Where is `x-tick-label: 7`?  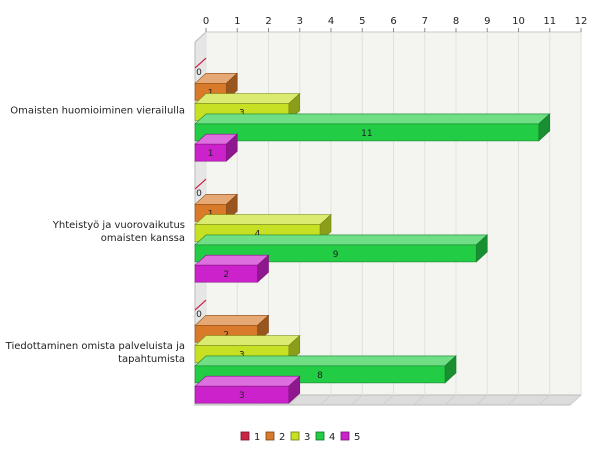 x-tick-label: 7 is located at coordinates (425, 21).